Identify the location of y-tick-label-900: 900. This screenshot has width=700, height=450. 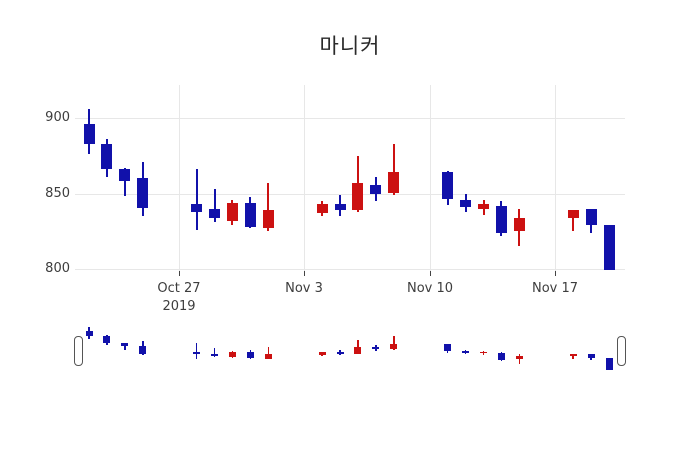
(57, 117).